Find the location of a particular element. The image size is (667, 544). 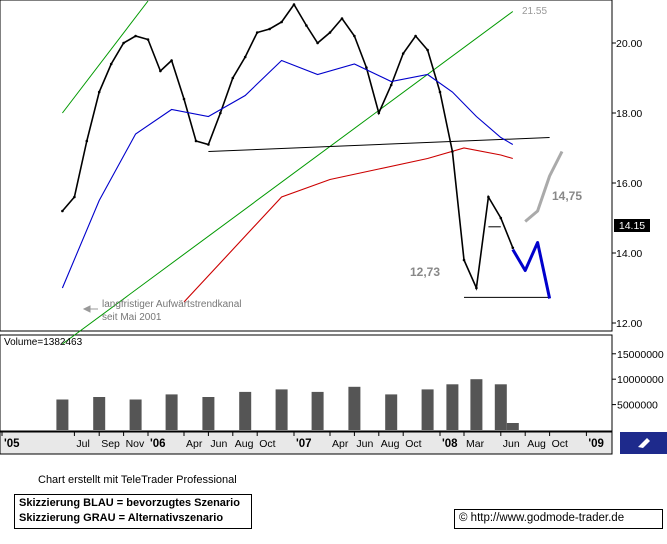

y-tick-label: 14.00 is located at coordinates (629, 254).